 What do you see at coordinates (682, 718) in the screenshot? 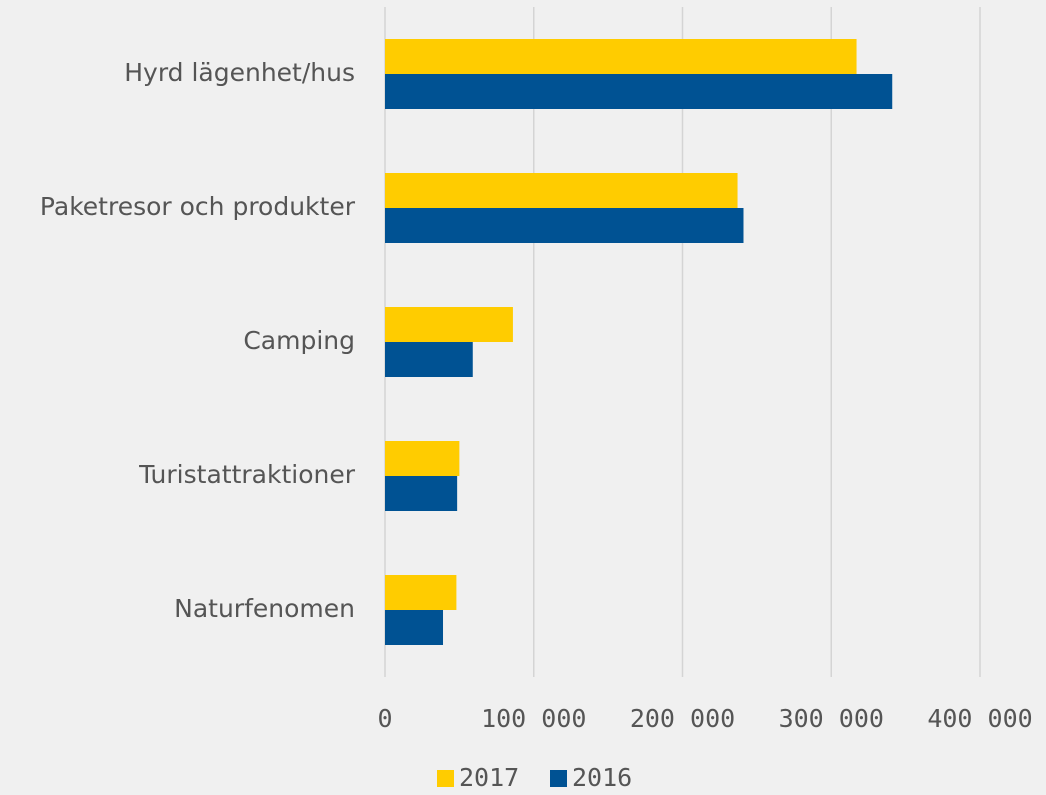
I see `x-tick-label: 200 000` at bounding box center [682, 718].